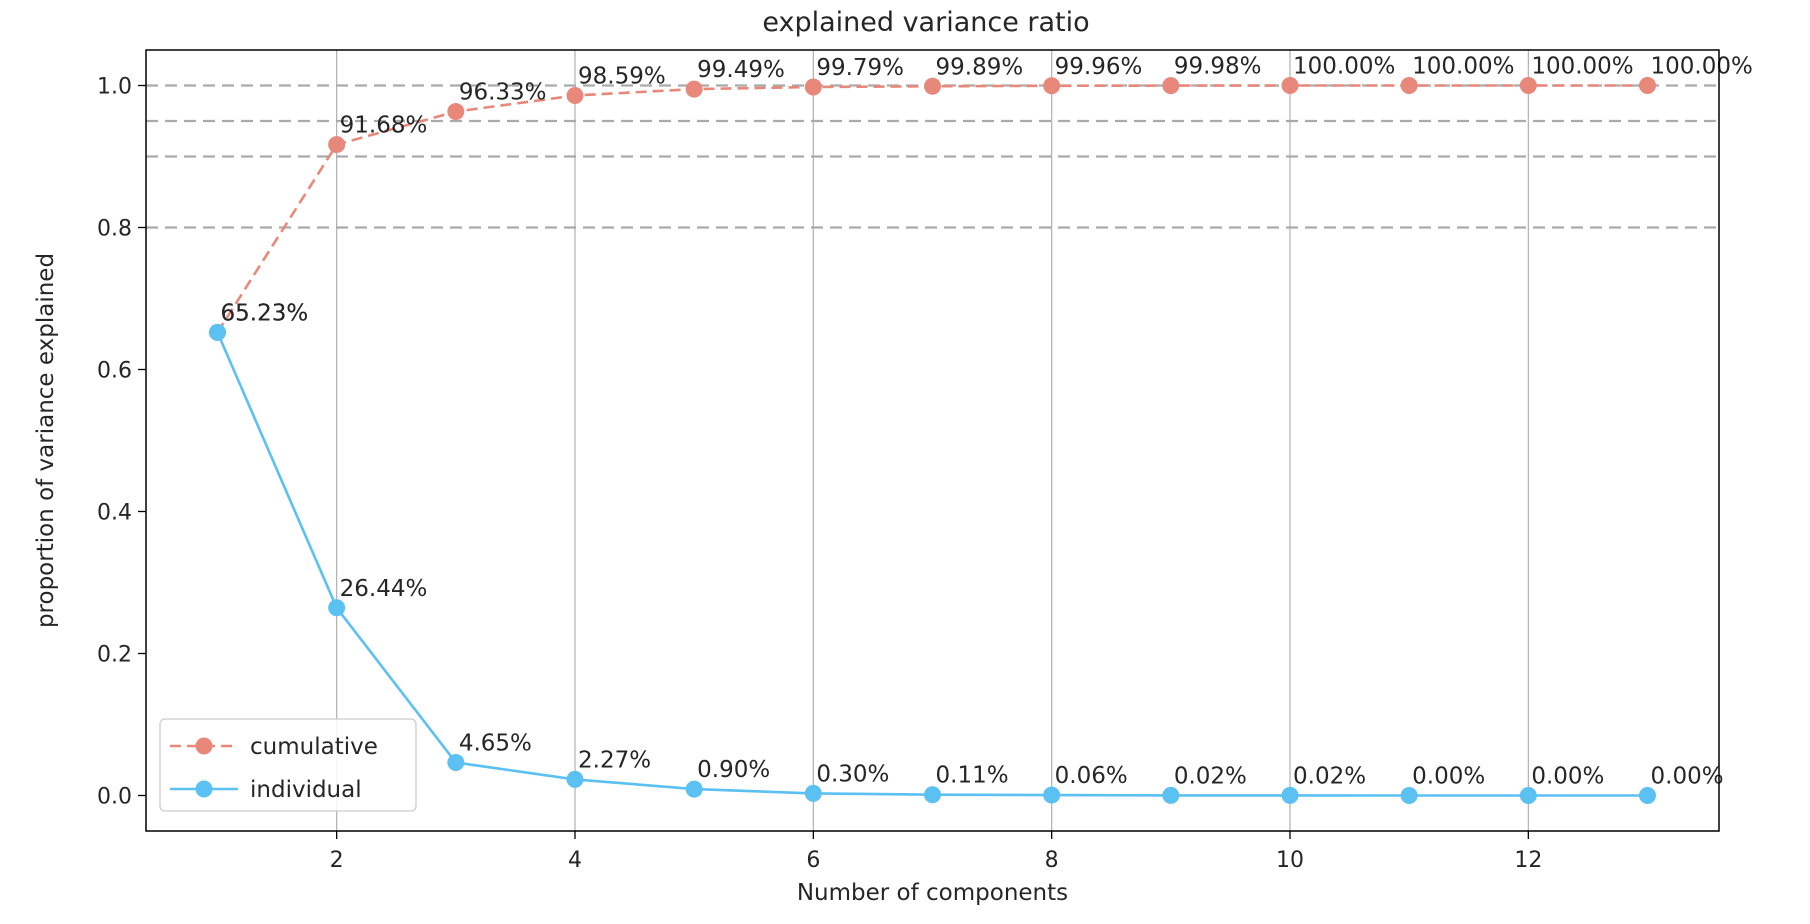  What do you see at coordinates (575, 860) in the screenshot?
I see `x-tick-label: 4` at bounding box center [575, 860].